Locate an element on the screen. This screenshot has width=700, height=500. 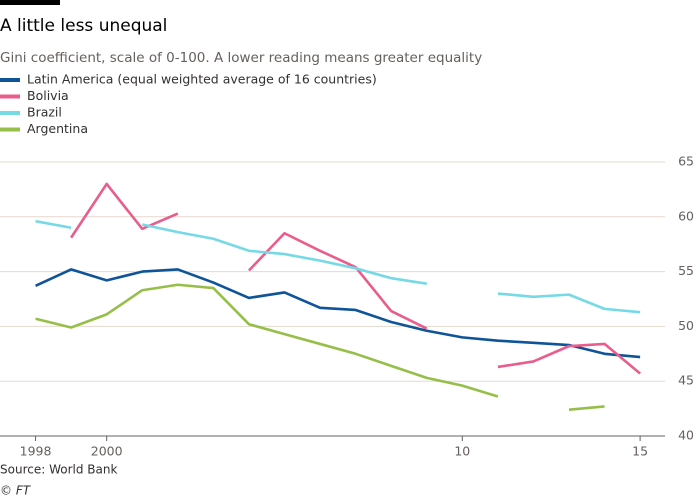
x-tick-label: 10 is located at coordinates (462, 451).